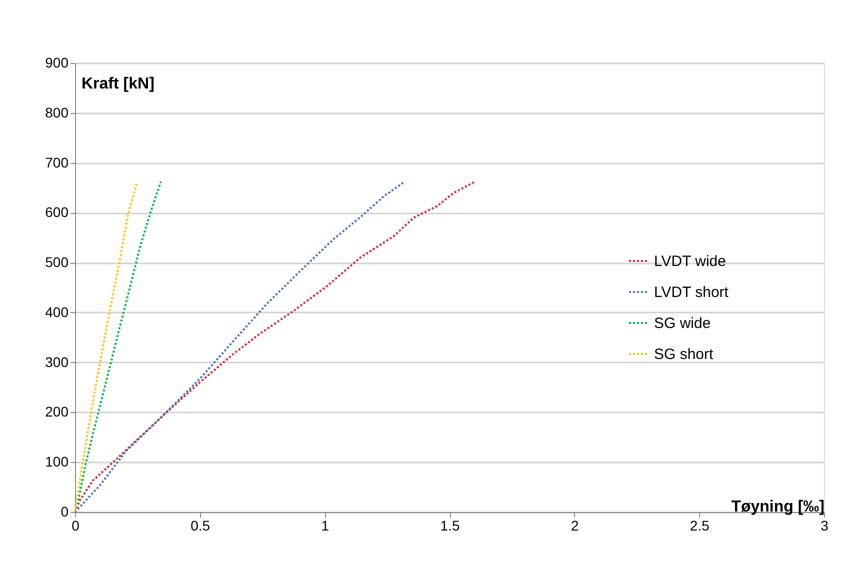 The height and width of the screenshot is (573, 854). Describe the element at coordinates (824, 526) in the screenshot. I see `x-tick-label: 3` at that location.